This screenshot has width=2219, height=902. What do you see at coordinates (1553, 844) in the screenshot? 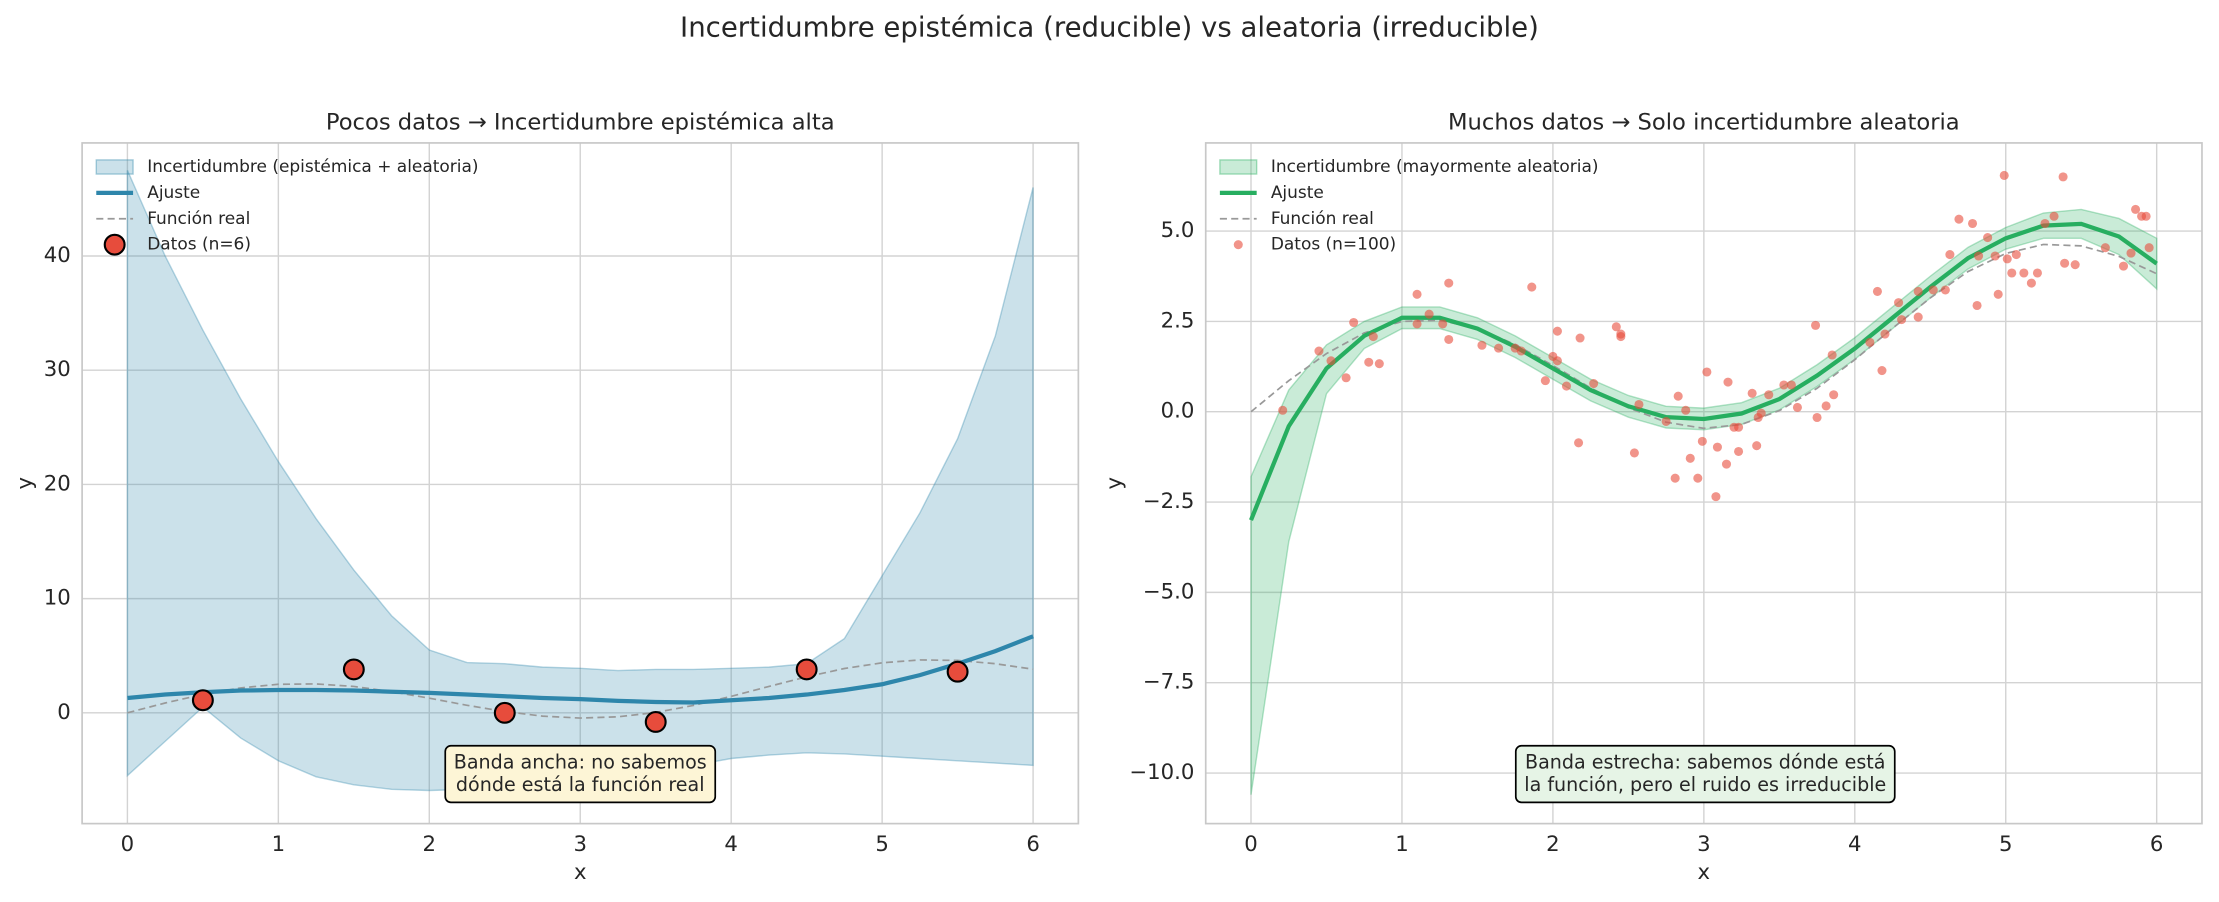
I see `x-tick-label: 2` at bounding box center [1553, 844].